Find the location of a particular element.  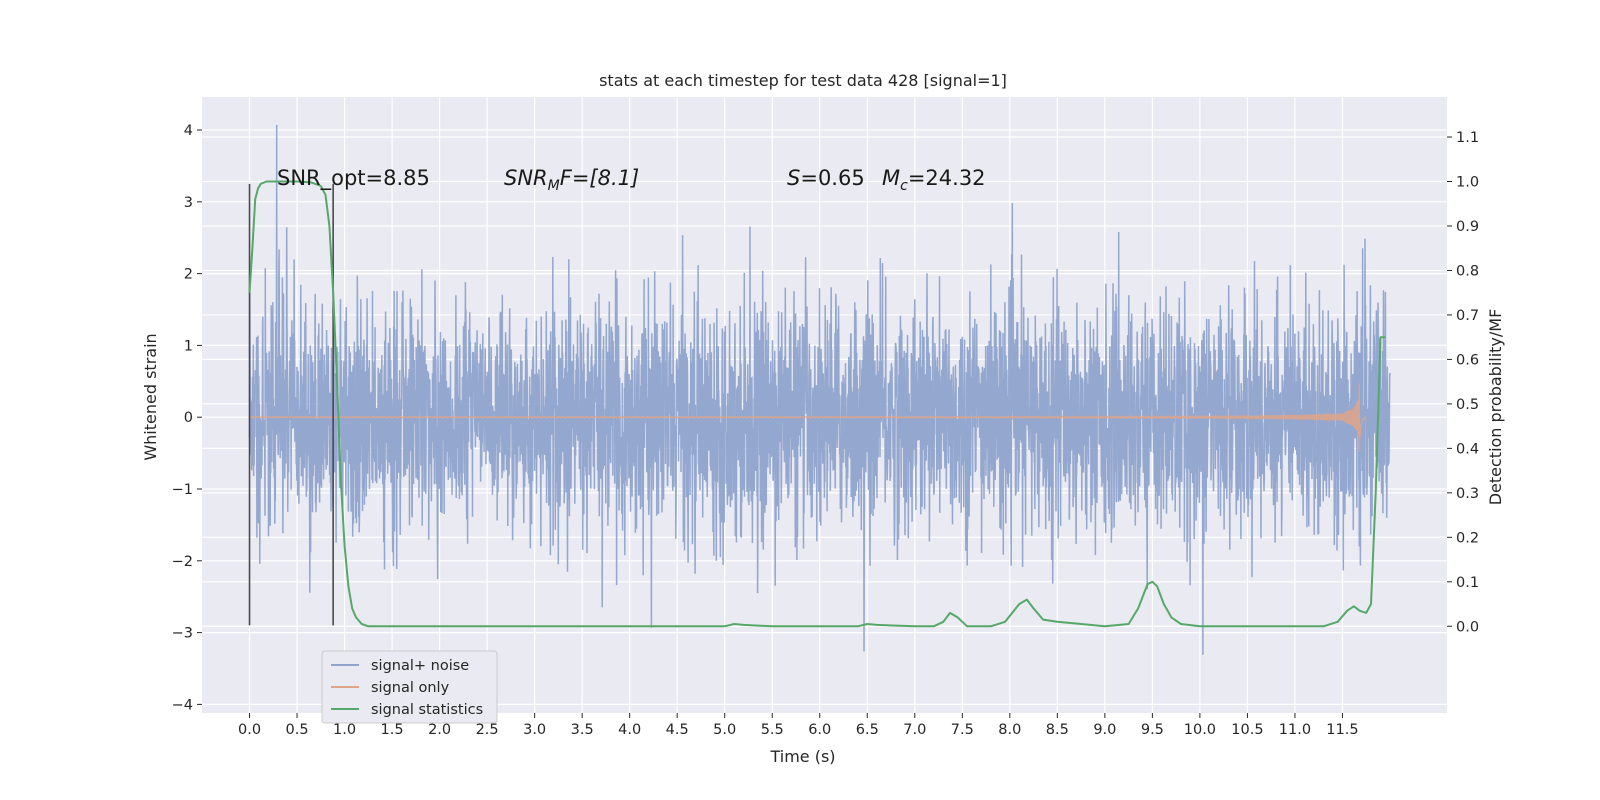

annotation-mc-main: M is located at coordinates (891, 178).